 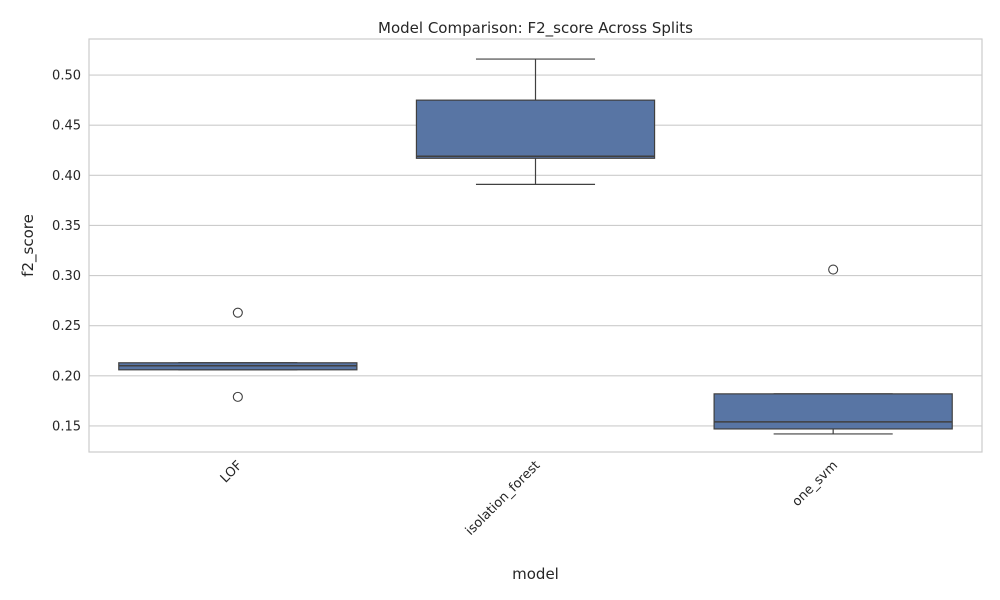 What do you see at coordinates (535, 574) in the screenshot?
I see `x-axis-label: model` at bounding box center [535, 574].